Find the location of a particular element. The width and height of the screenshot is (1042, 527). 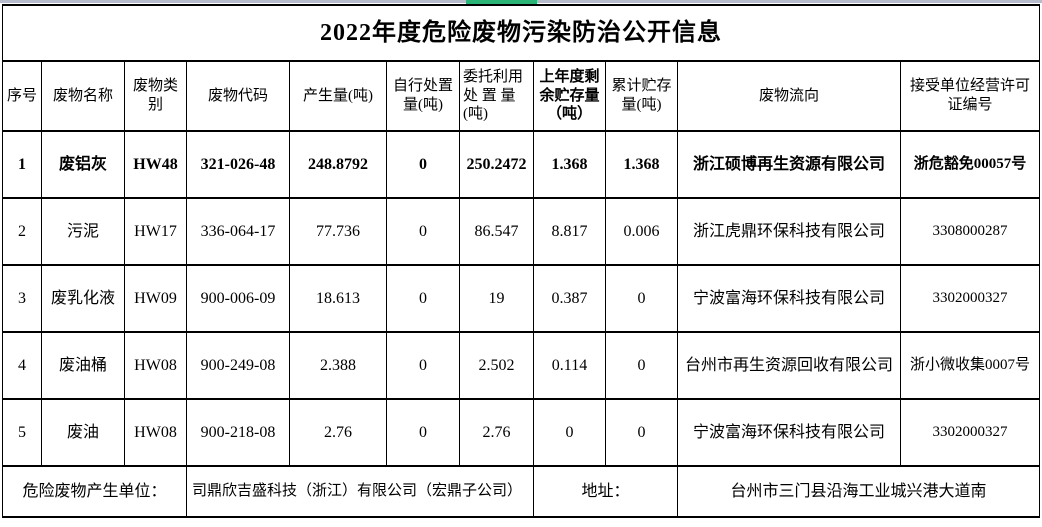

cell-produced-amount: 77.736 is located at coordinates (338, 231).